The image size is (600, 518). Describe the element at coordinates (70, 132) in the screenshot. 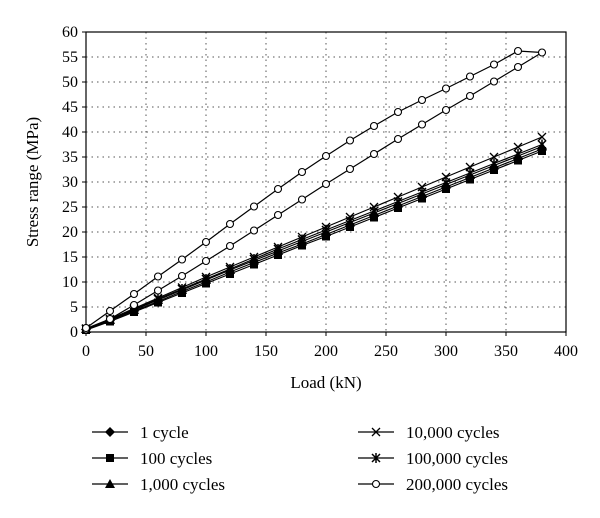

I see `y-tick-label: 40` at that location.